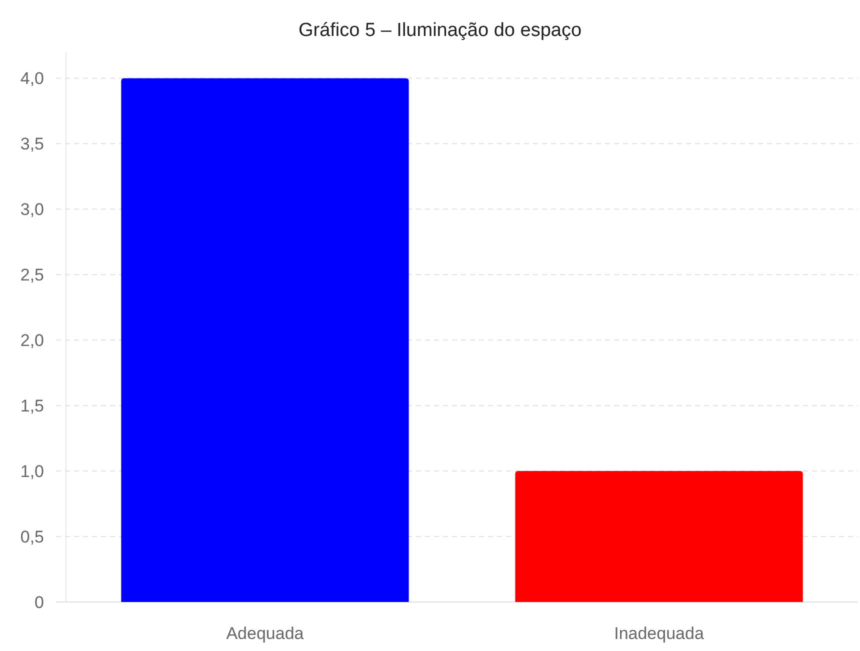  What do you see at coordinates (440, 30) in the screenshot?
I see `chart-title: Gráfico 5 – Iluminação do espaço` at bounding box center [440, 30].